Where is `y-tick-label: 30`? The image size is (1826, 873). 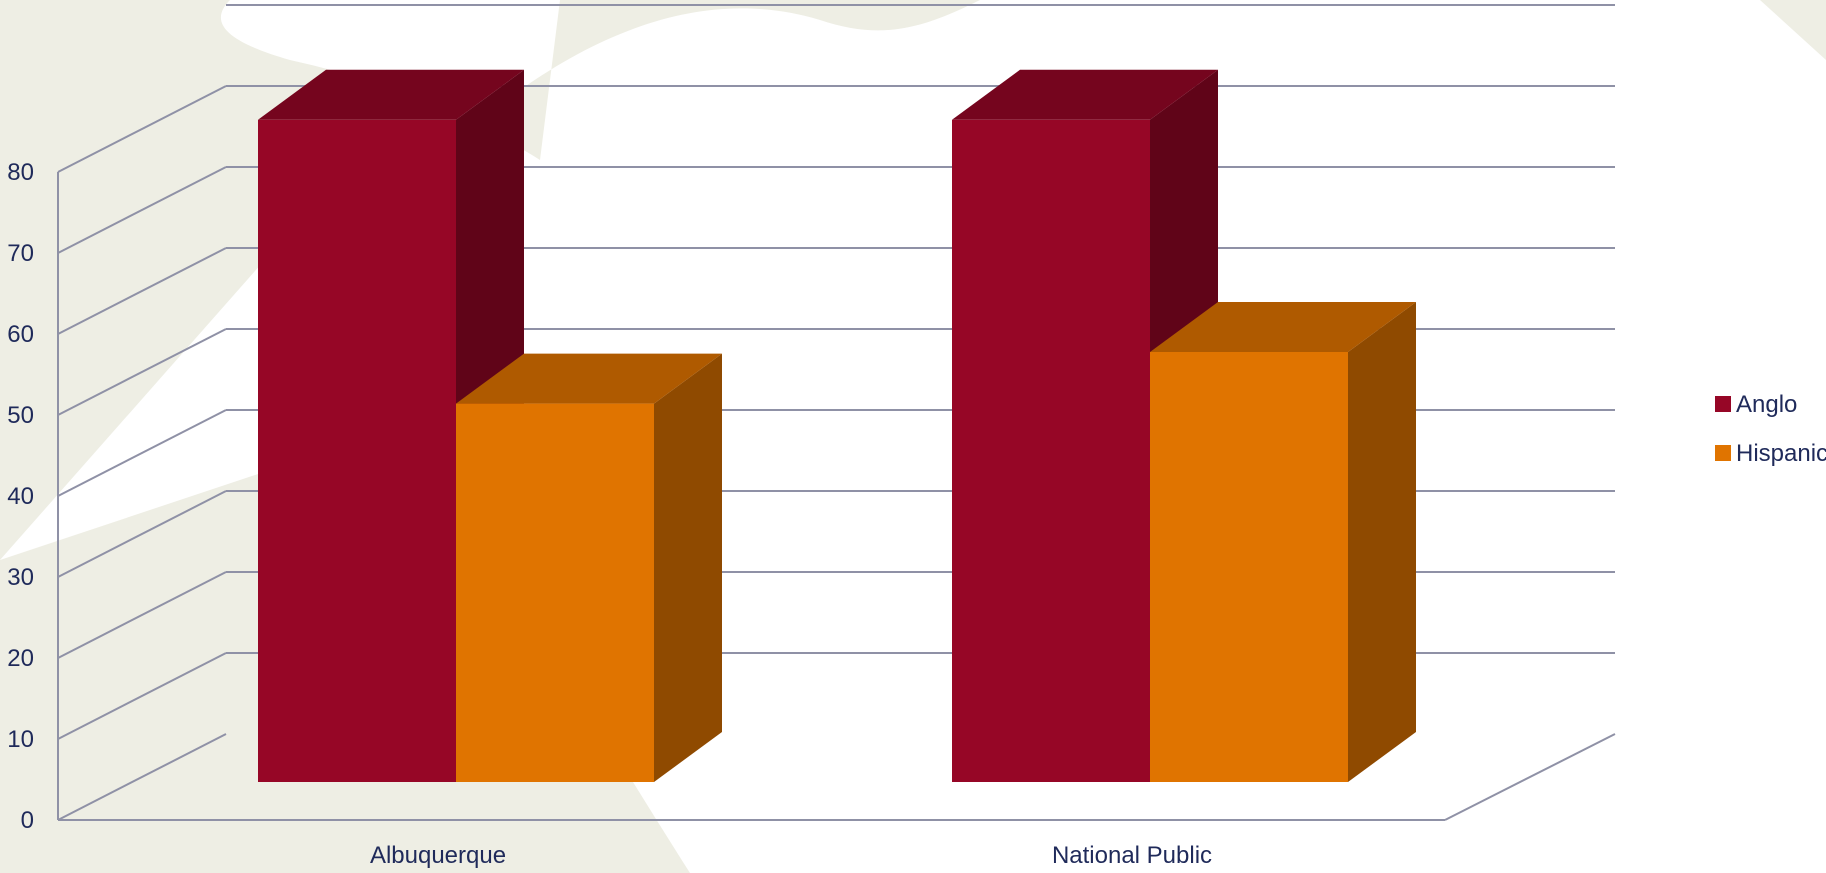
y-tick-label: 30 is located at coordinates (20, 577).